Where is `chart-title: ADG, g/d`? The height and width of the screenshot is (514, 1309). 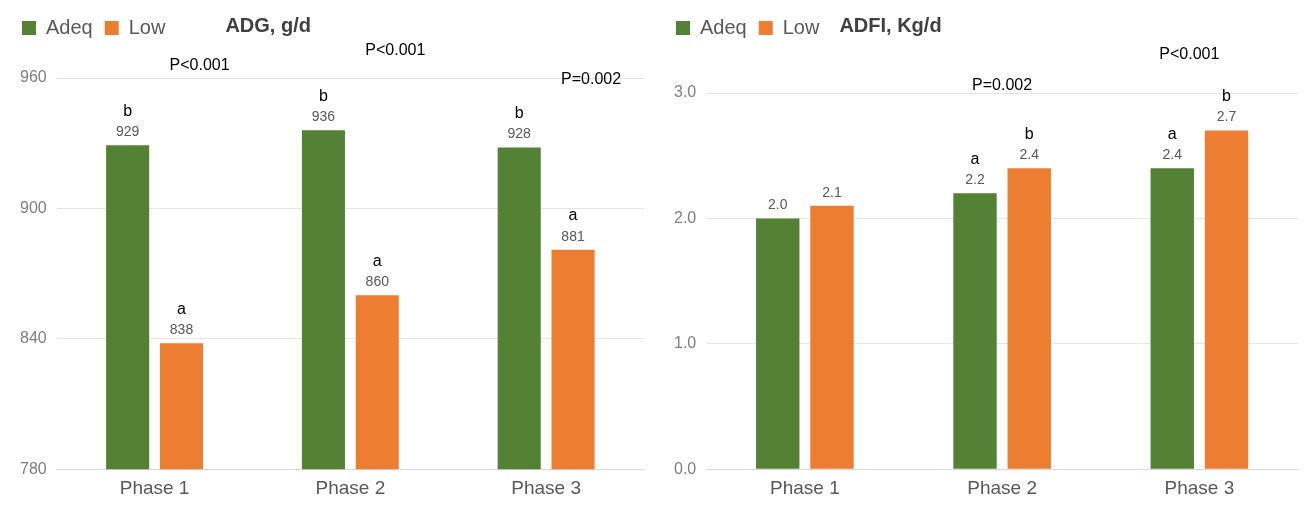 chart-title: ADG, g/d is located at coordinates (268, 24).